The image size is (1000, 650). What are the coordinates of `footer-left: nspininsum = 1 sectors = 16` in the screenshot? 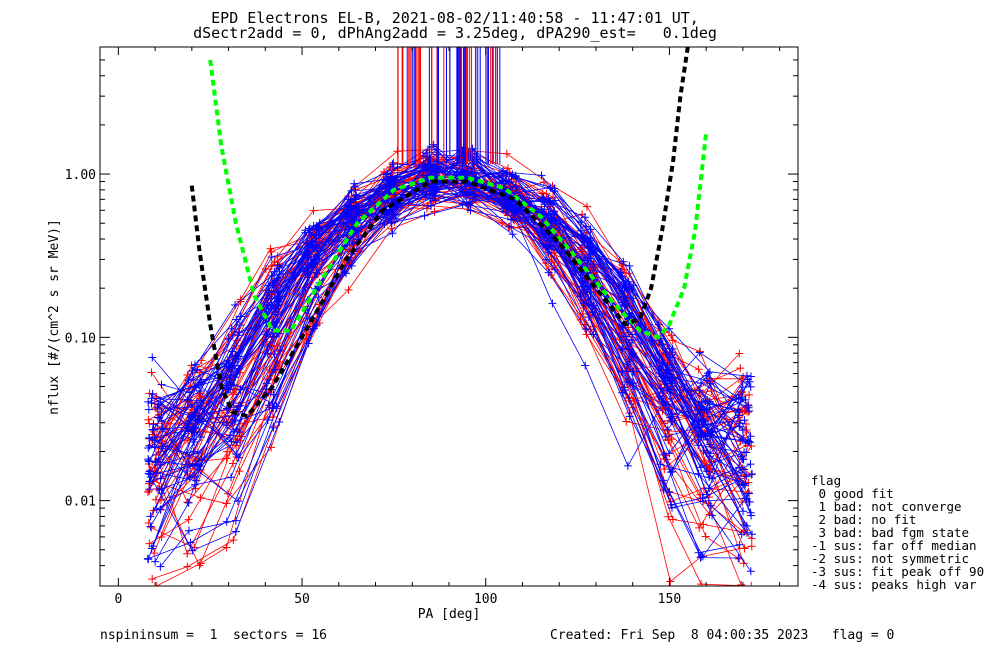 It's located at (213, 635).